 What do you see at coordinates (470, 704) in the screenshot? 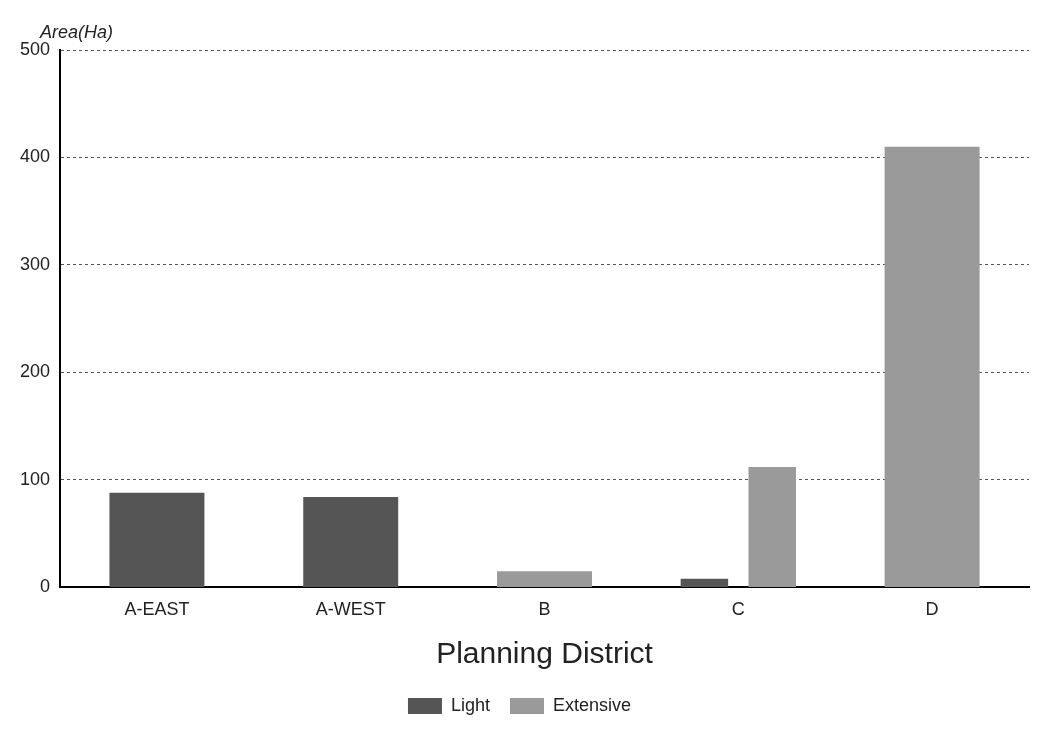
I see `legend-label: Light` at bounding box center [470, 704].